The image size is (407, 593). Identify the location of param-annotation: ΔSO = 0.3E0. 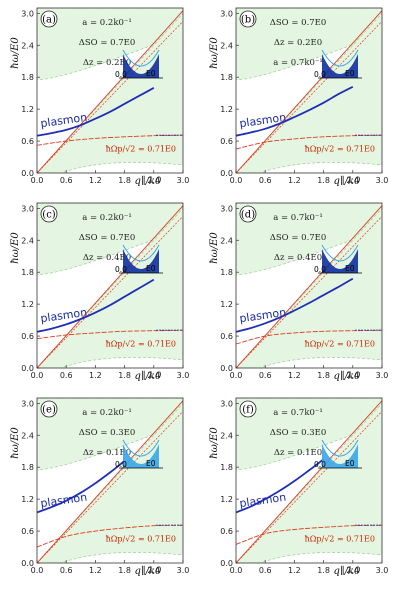
(107, 433).